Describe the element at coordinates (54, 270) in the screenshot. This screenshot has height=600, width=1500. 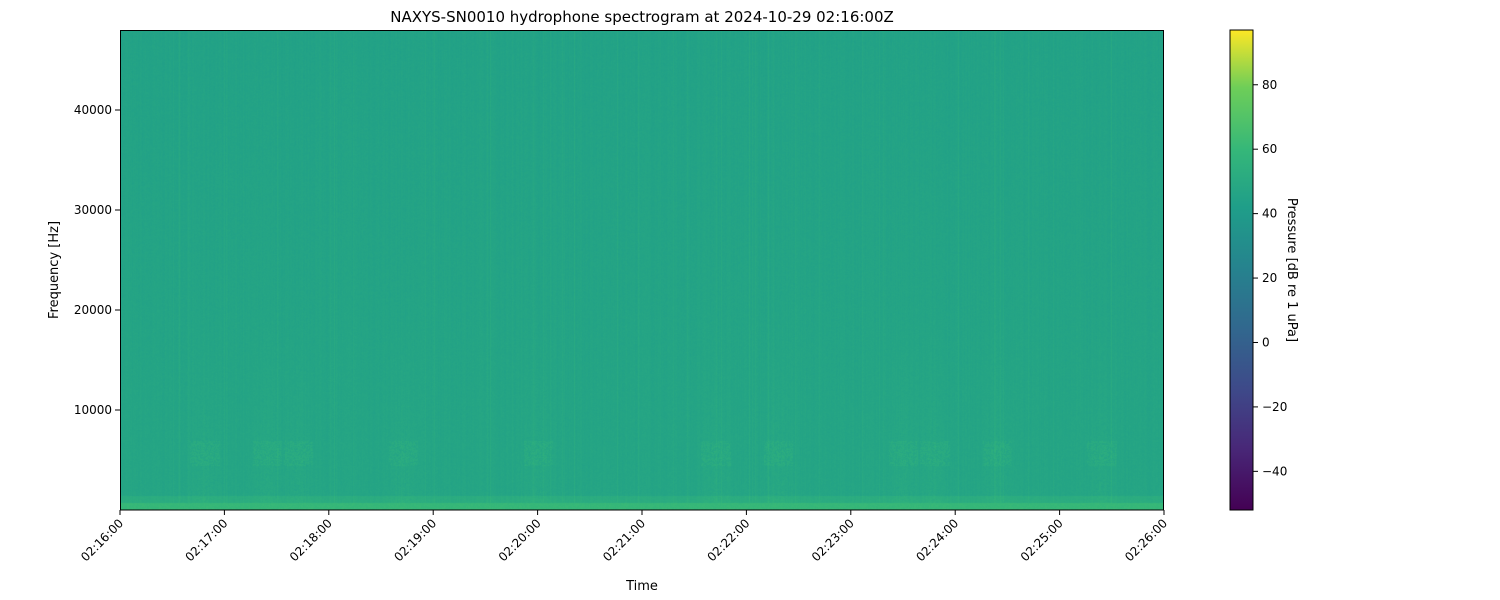
I see `y-axis-label: Frequency [Hz]` at that location.